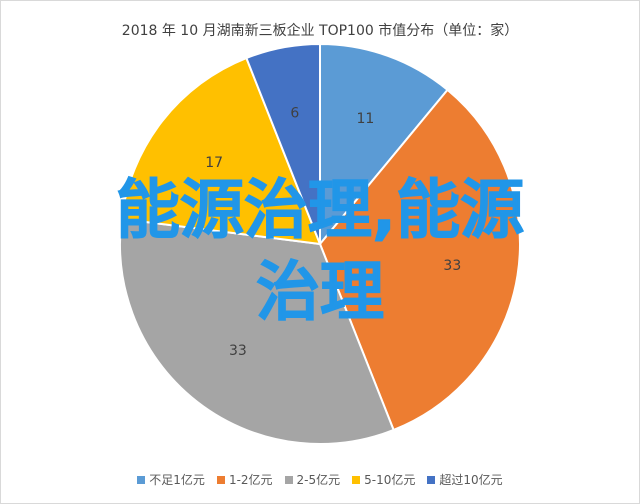 The height and width of the screenshot is (504, 640). What do you see at coordinates (238, 351) in the screenshot?
I see `pie-data-label-3: 33` at bounding box center [238, 351].